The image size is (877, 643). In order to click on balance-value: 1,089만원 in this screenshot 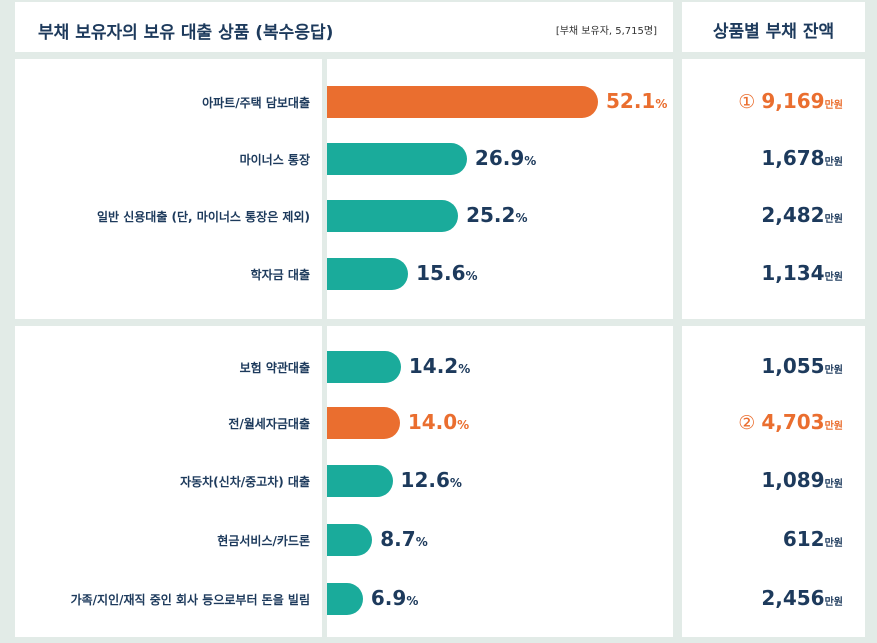, I will do `click(802, 480)`.